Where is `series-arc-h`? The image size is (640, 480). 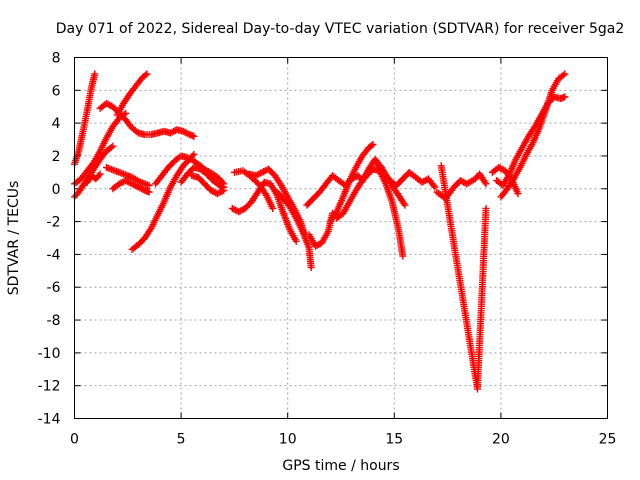 series-arc-h is located at coordinates (131, 186).